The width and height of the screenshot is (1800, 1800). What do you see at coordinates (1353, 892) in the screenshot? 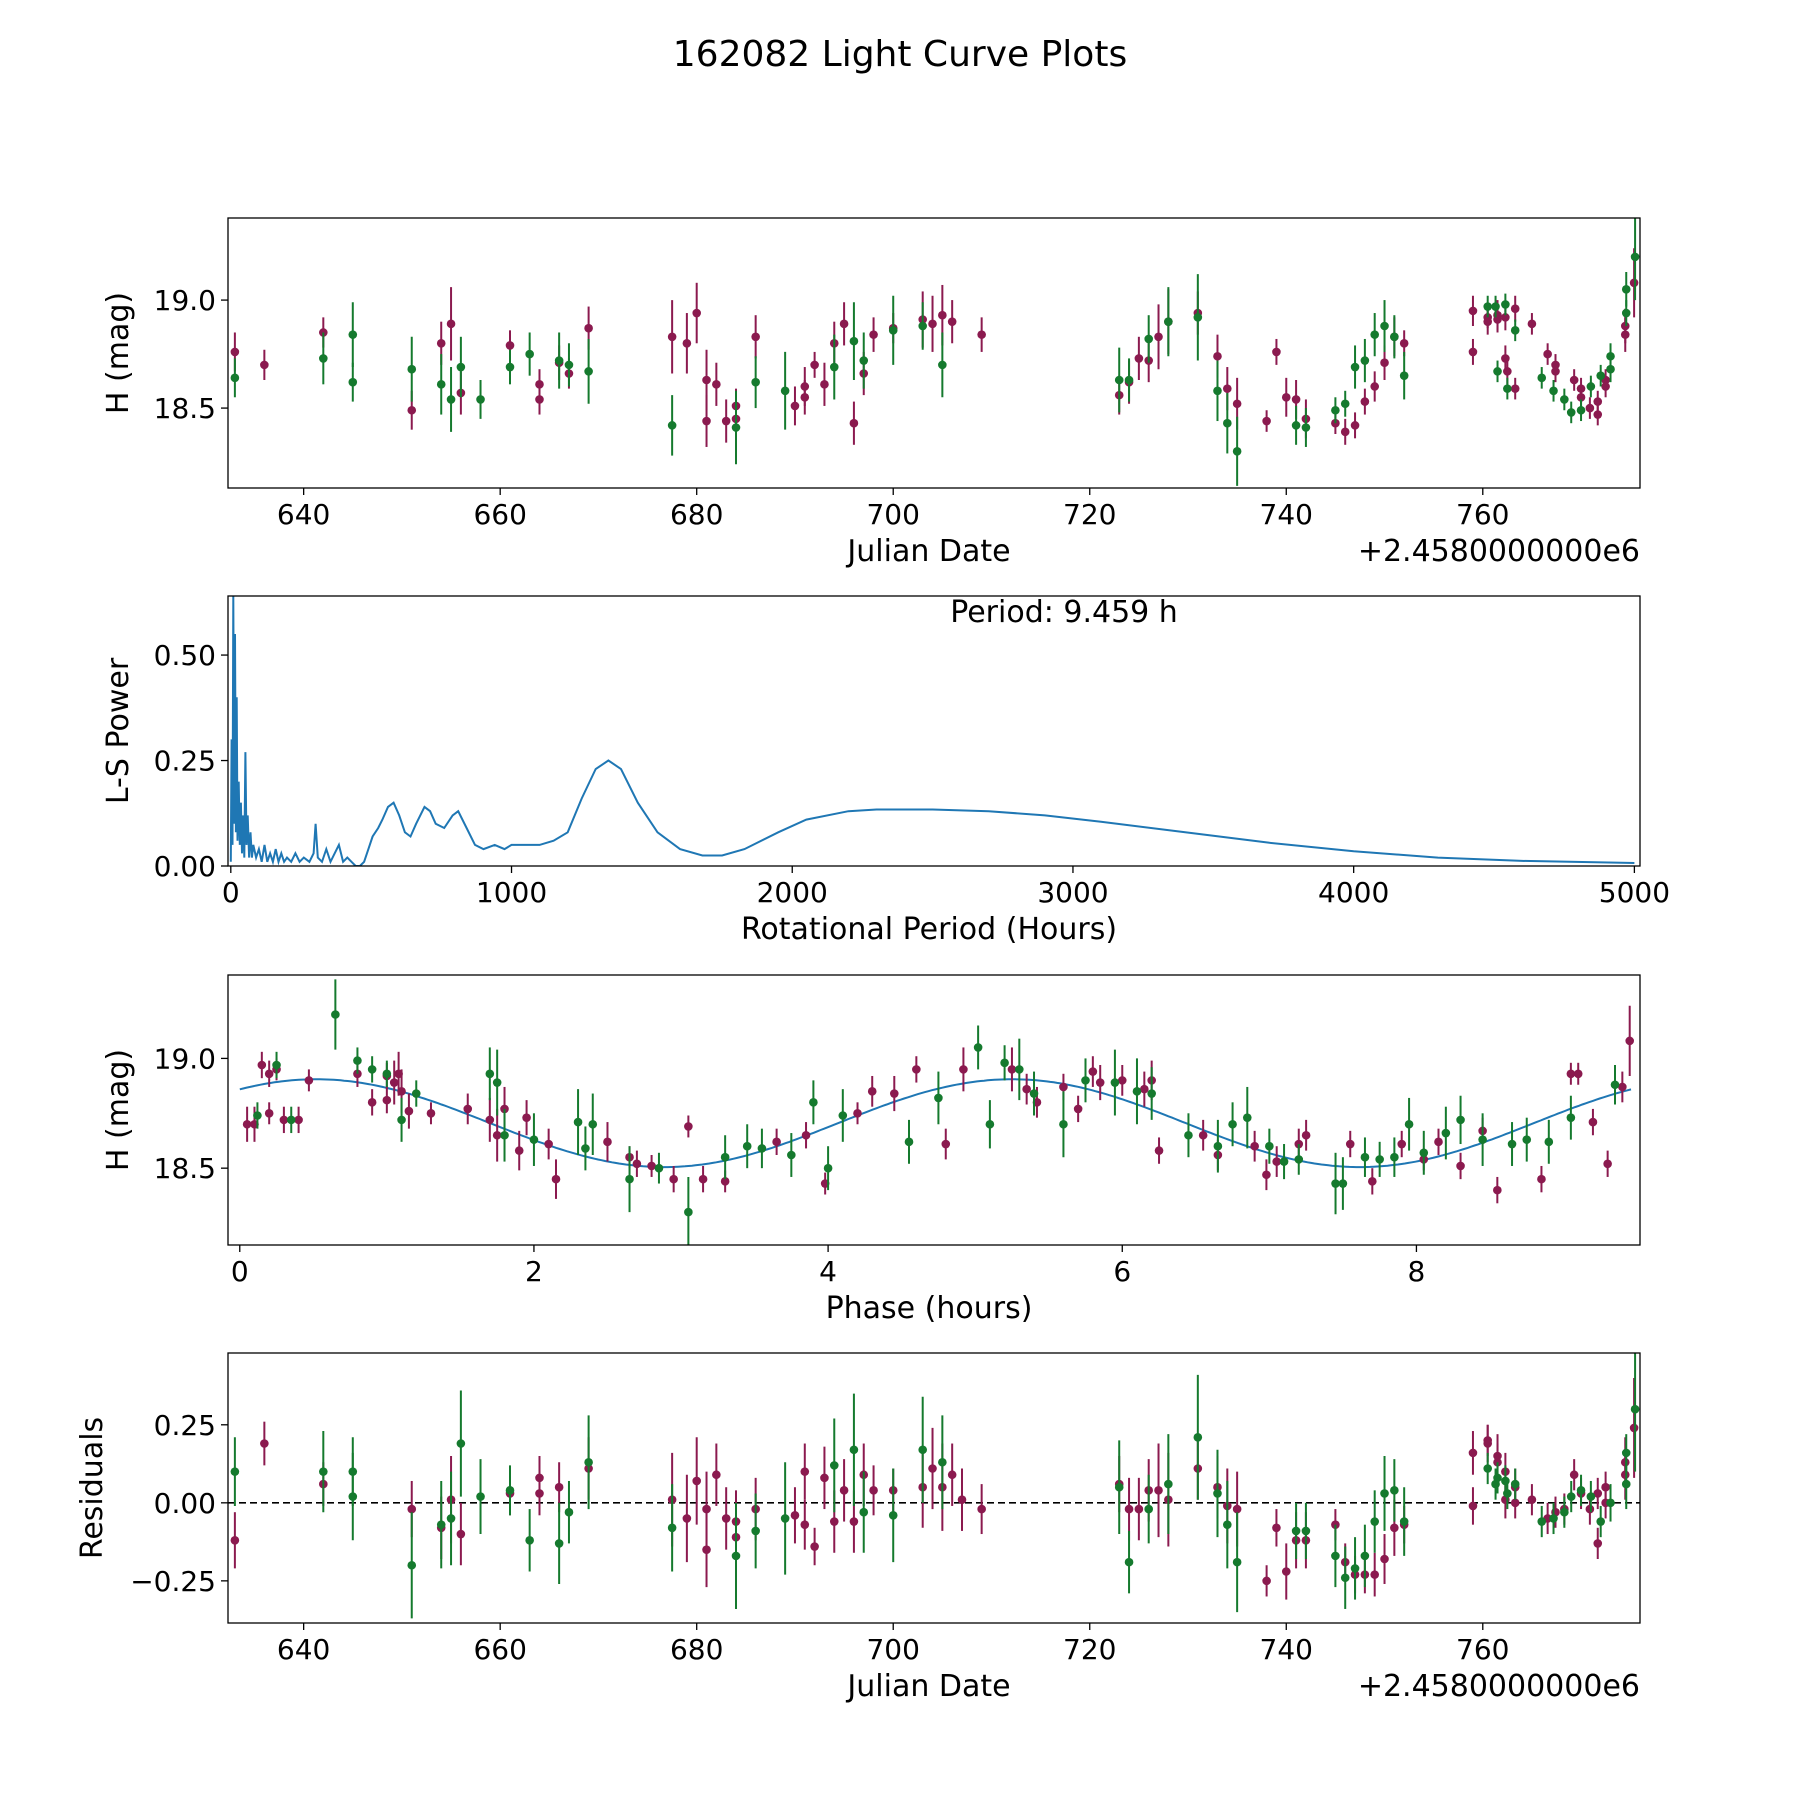
I see `periodogram-xtick-label: 4000` at bounding box center [1353, 892].